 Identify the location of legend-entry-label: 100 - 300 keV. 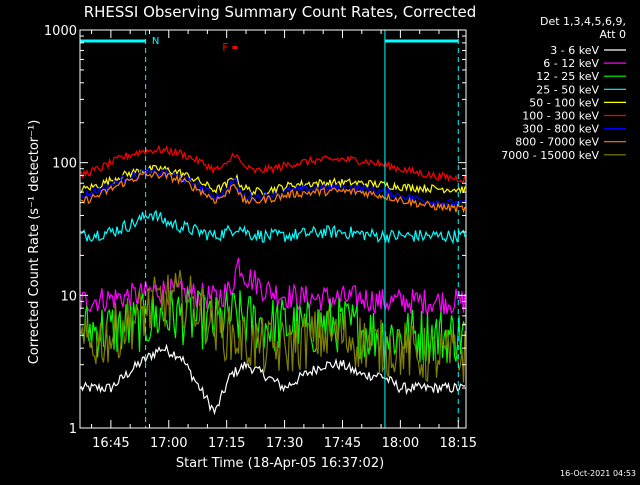
(560, 116).